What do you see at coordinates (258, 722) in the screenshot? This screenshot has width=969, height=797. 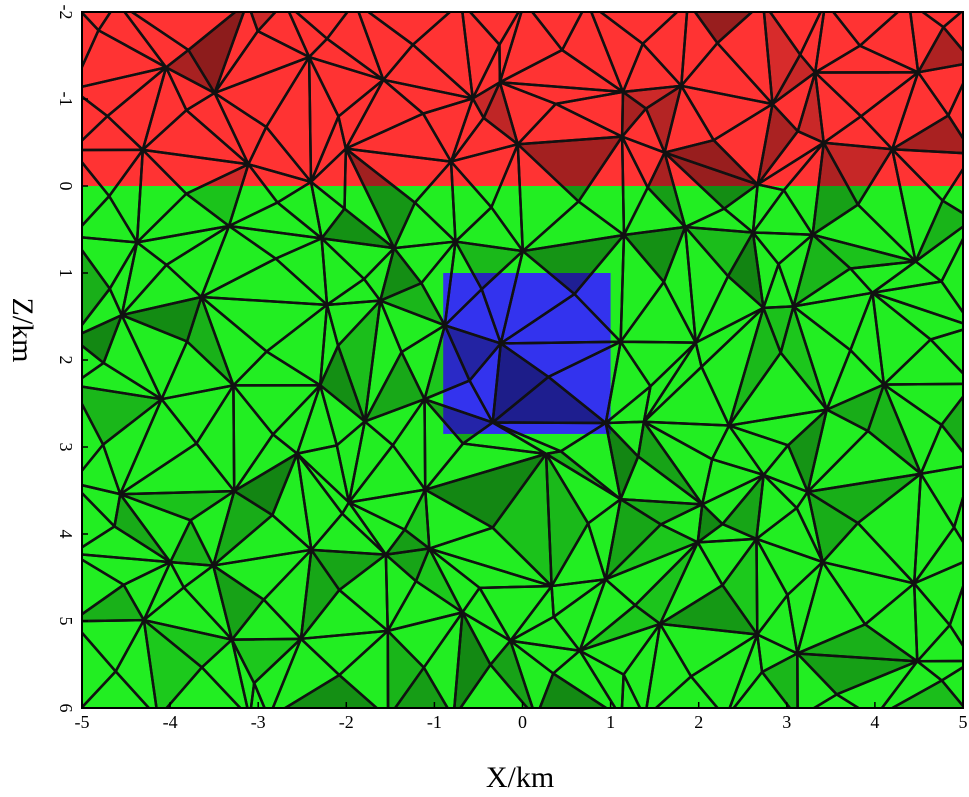 I see `x-tick-label: -3` at bounding box center [258, 722].